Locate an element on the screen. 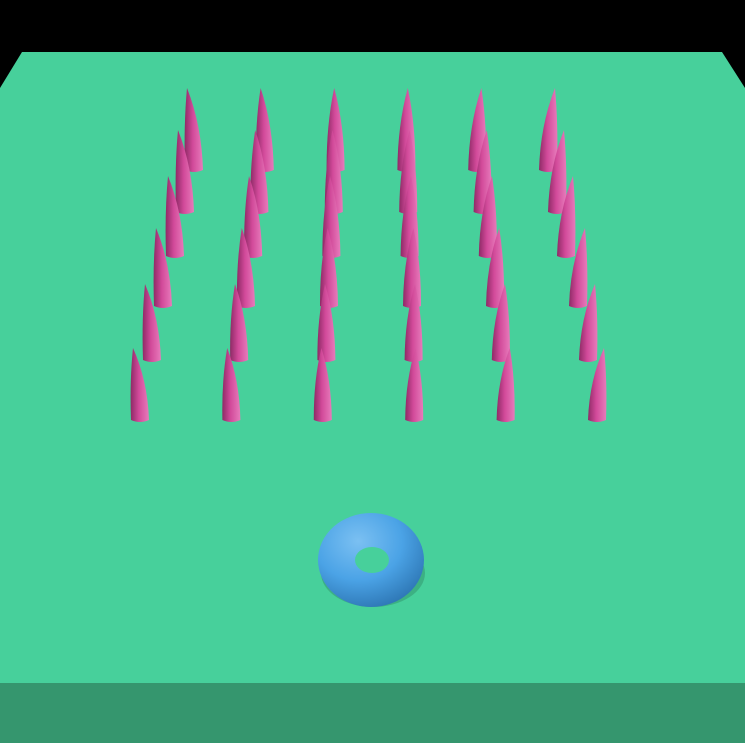  ring-player is located at coordinates (371, 560).